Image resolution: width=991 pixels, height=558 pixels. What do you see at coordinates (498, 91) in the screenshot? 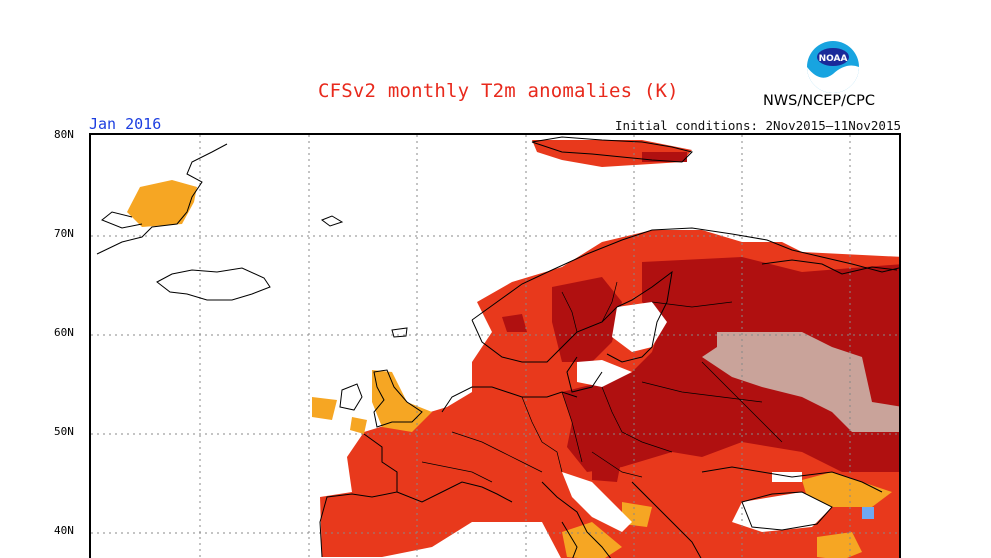
I see `map-title: CFSv2 monthly T2m anomalies (K)` at bounding box center [498, 91].